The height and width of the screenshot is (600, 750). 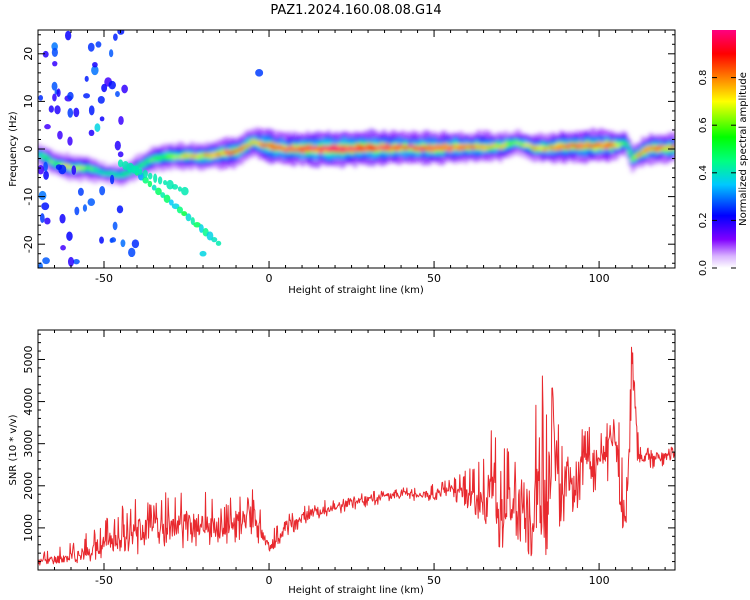 What do you see at coordinates (28, 528) in the screenshot?
I see `y-tick-label: 1000` at bounding box center [28, 528].